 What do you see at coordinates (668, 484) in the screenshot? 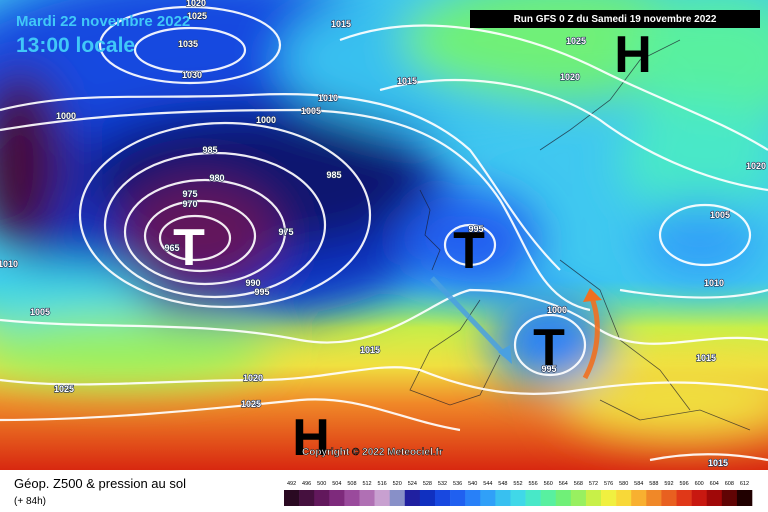
I see `colorbar-label: 592` at bounding box center [668, 484].